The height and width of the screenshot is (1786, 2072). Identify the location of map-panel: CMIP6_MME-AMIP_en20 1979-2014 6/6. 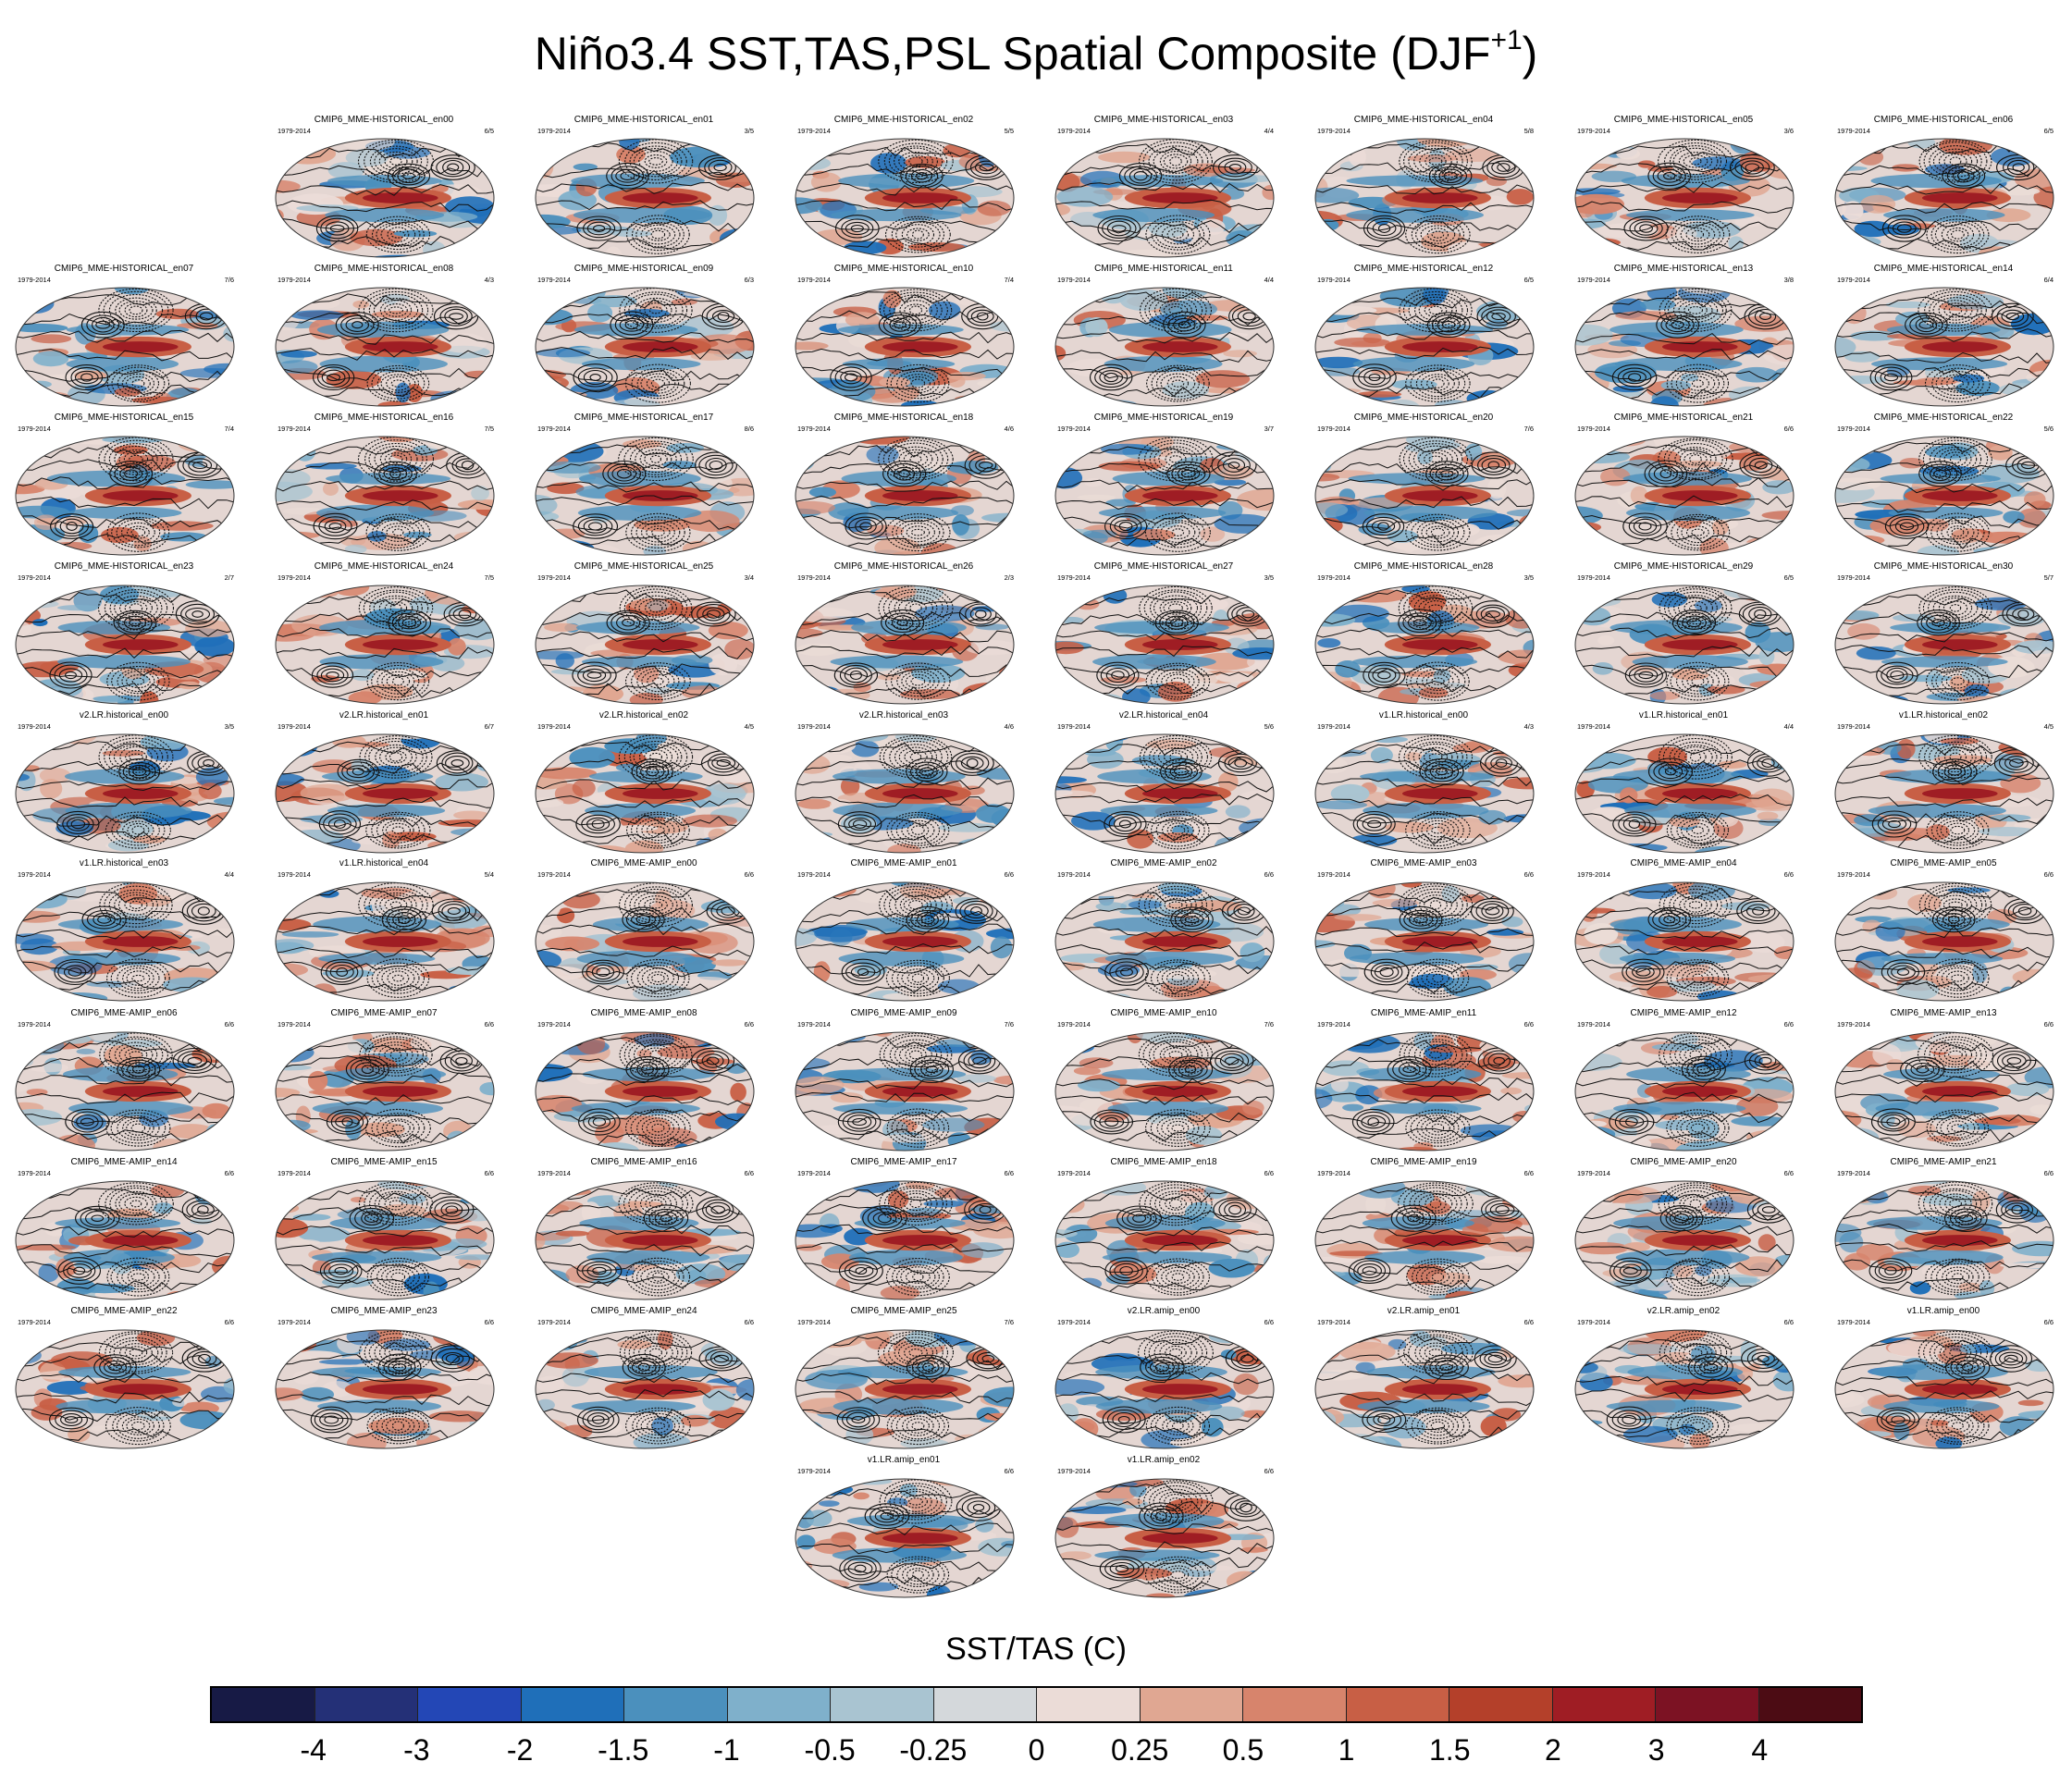
(1683, 1230).